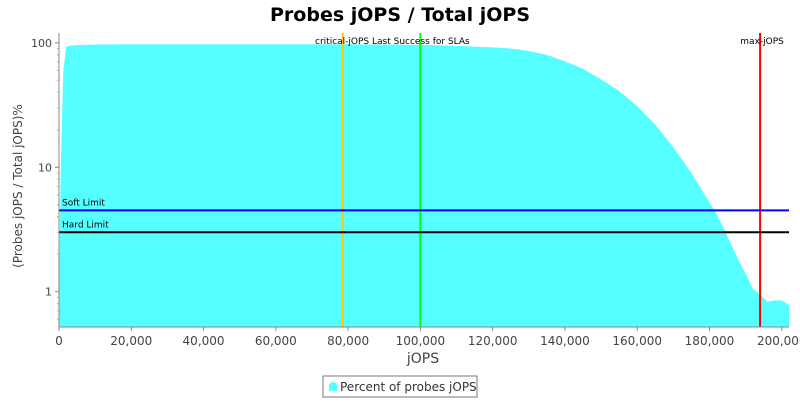 This screenshot has width=800, height=405. Describe the element at coordinates (637, 341) in the screenshot. I see `x-tick-label: 160,000` at that location.